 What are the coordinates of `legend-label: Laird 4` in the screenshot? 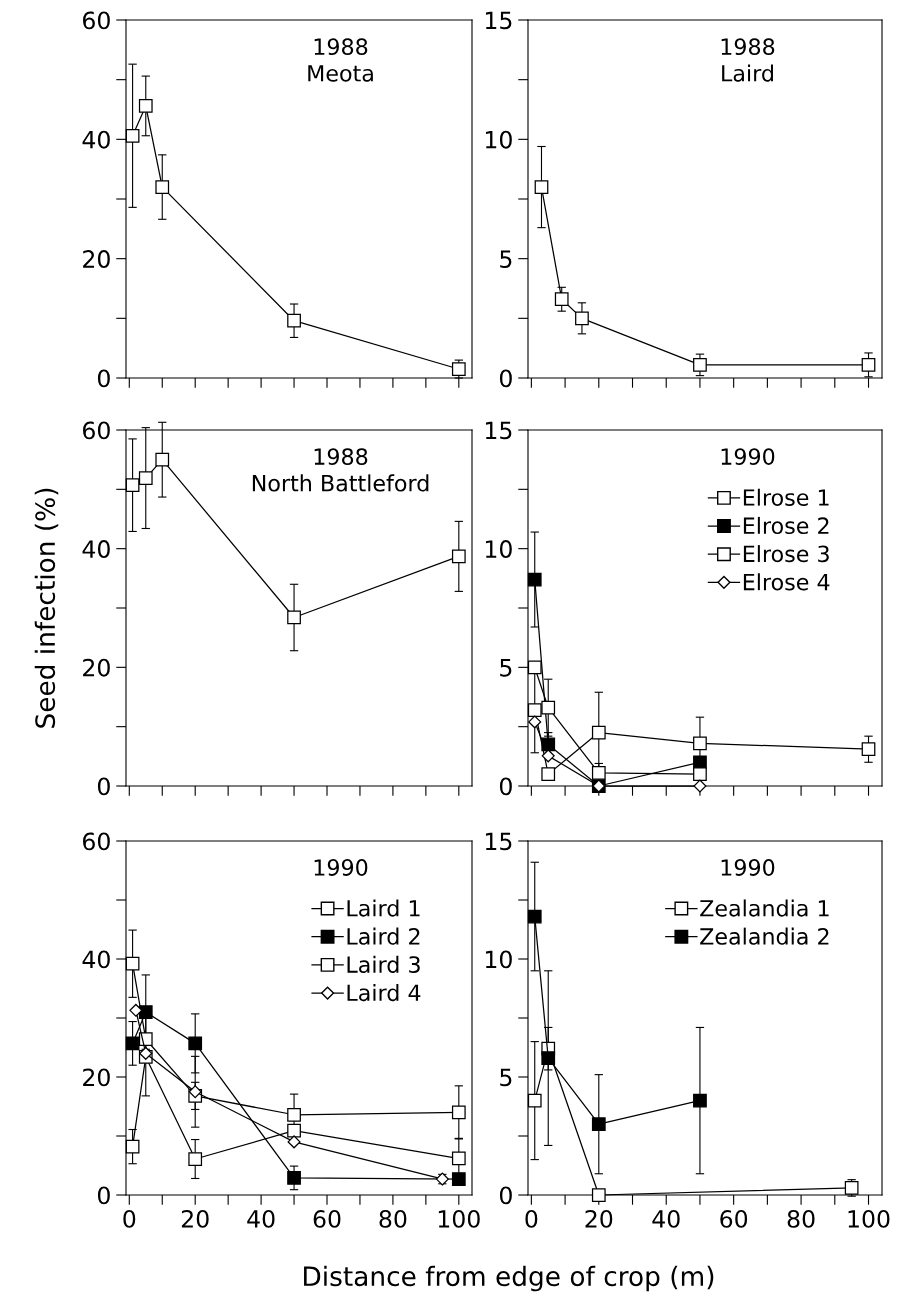 It's located at (384, 992).